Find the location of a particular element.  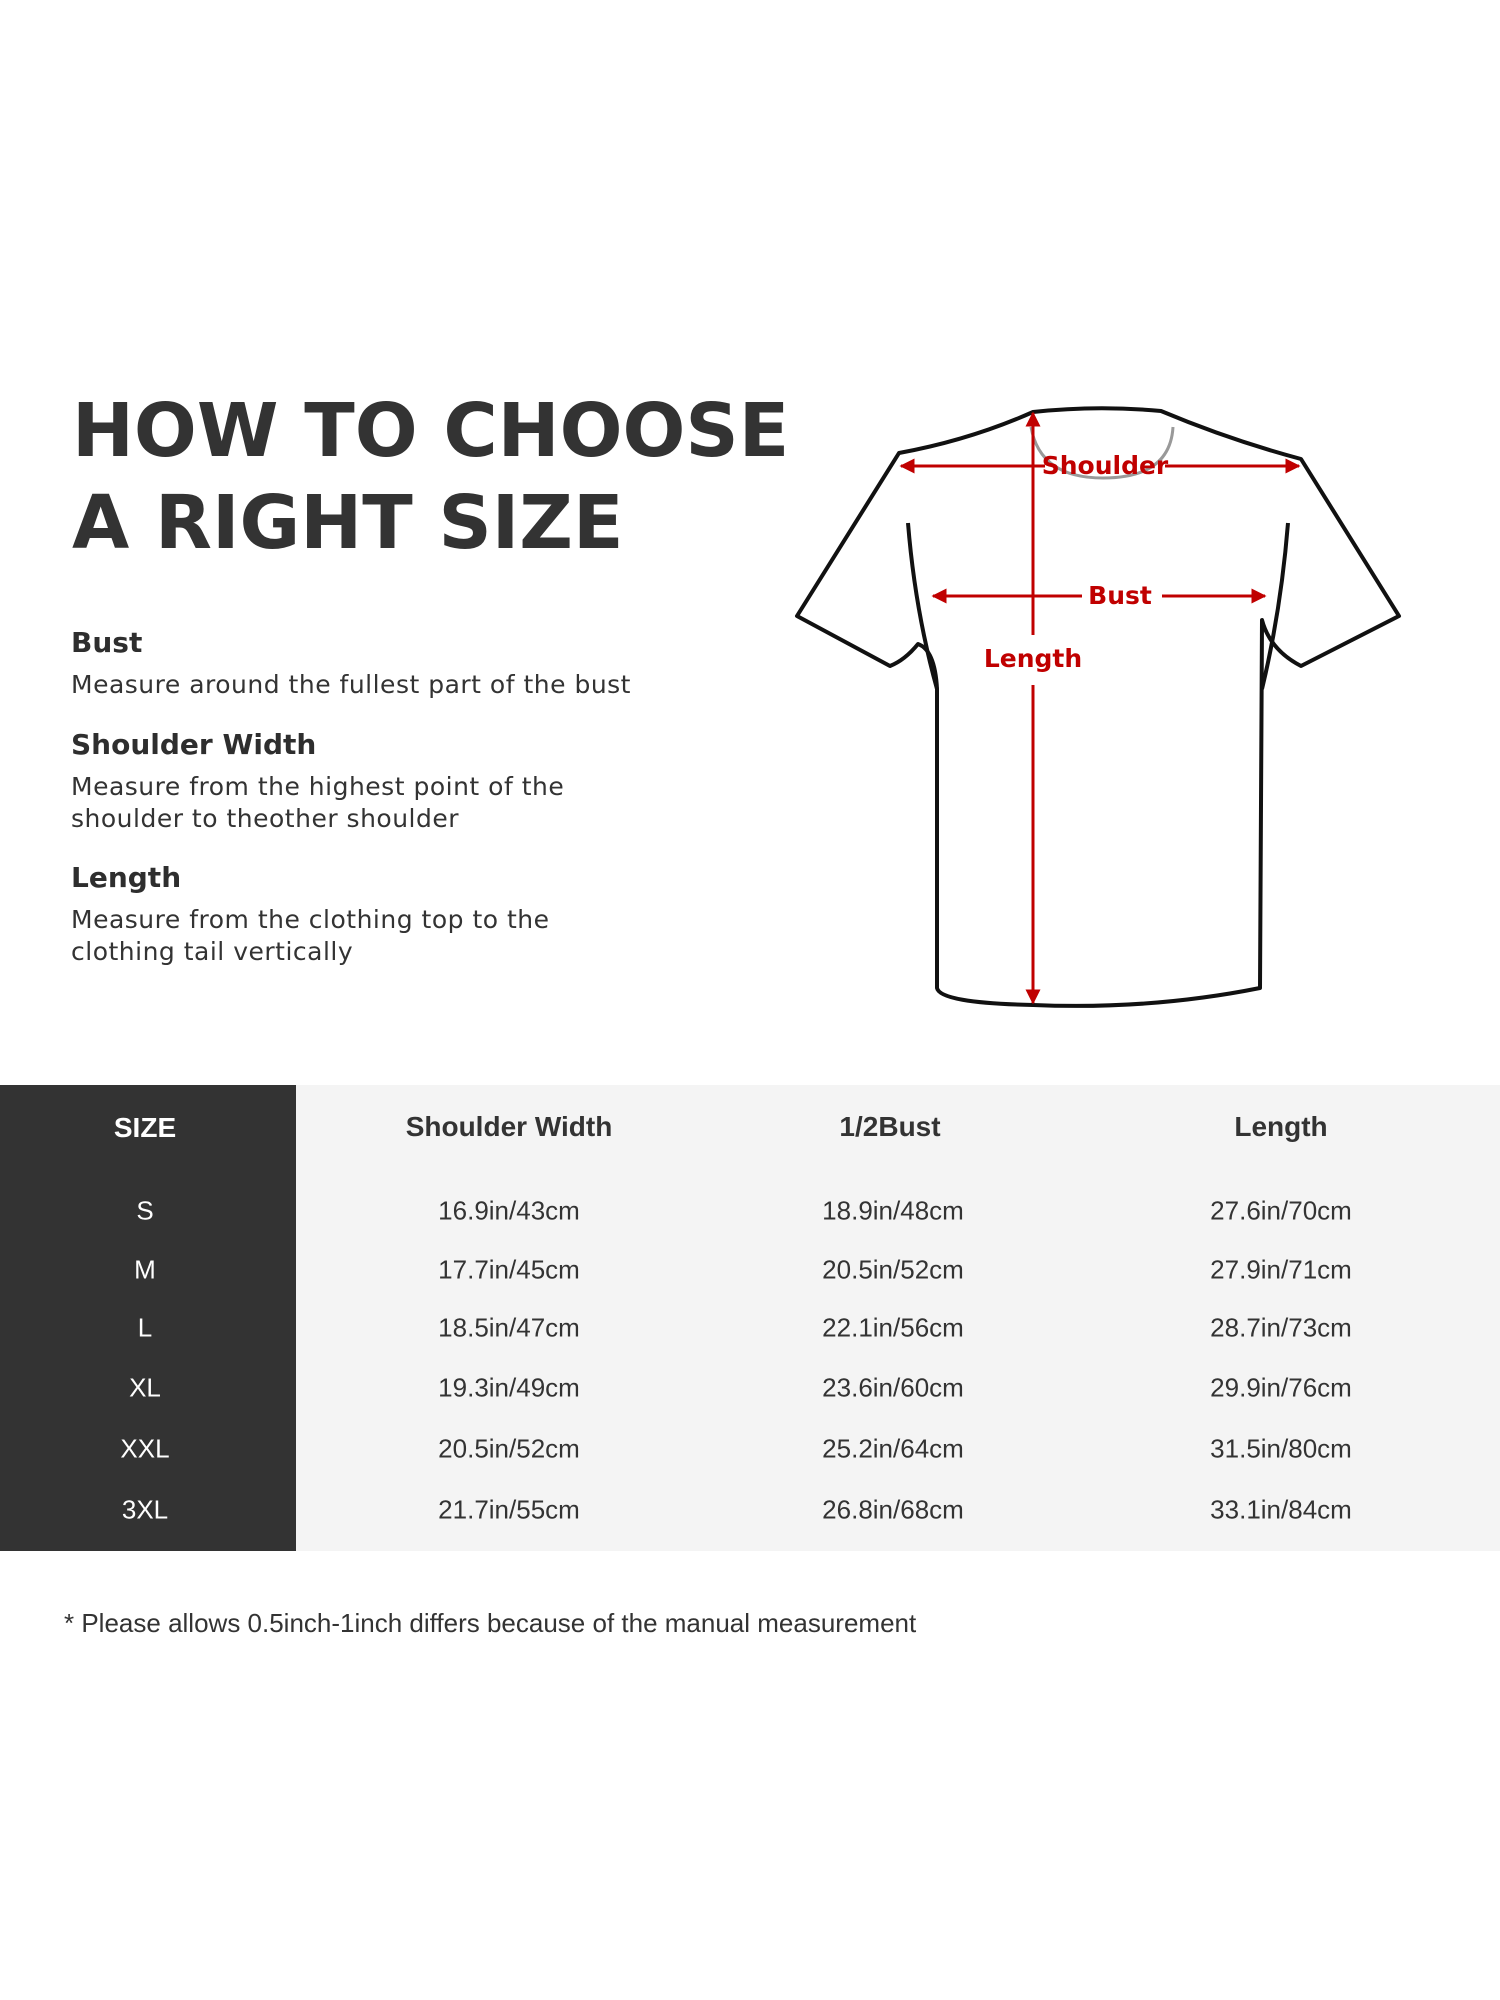

size-column is located at coordinates (148, 1318).